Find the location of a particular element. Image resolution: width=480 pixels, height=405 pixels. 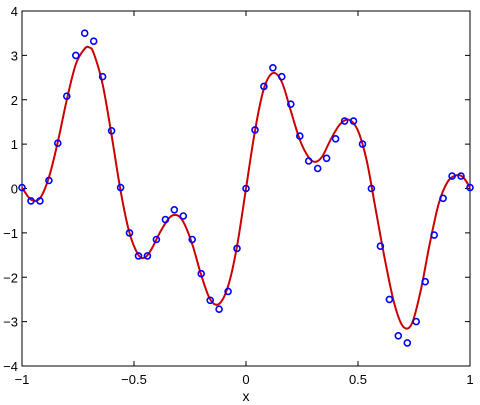

x-tick-label: 0 is located at coordinates (245, 379).